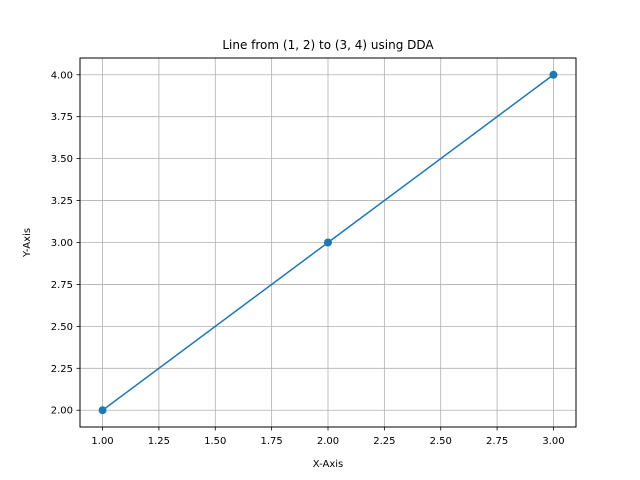 This screenshot has height=480, width=640. What do you see at coordinates (62, 201) in the screenshot?
I see `y-tick-label: 3.25` at bounding box center [62, 201].